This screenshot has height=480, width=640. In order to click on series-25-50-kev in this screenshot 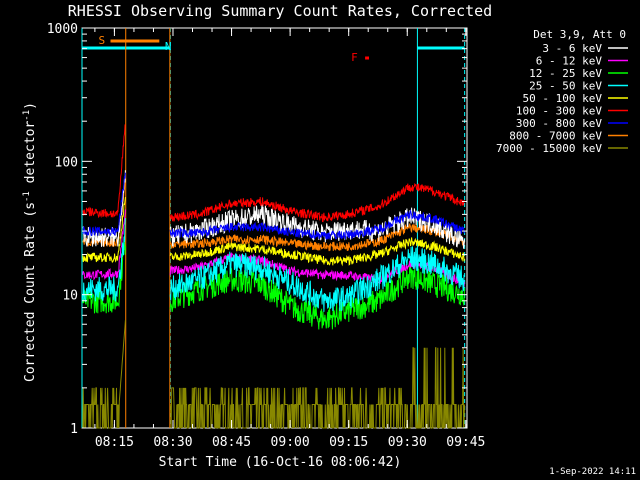, I will do `click(273, 265)`.